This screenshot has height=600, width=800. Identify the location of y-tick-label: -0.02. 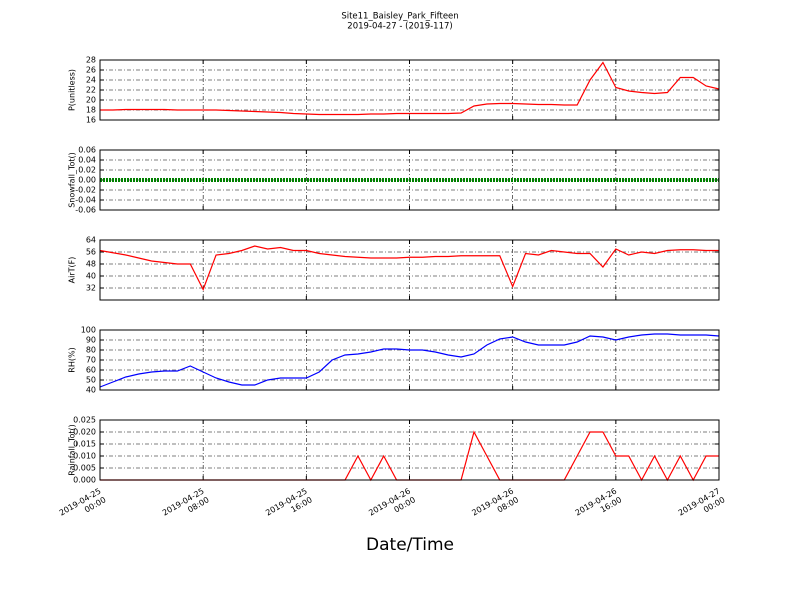
(85, 190).